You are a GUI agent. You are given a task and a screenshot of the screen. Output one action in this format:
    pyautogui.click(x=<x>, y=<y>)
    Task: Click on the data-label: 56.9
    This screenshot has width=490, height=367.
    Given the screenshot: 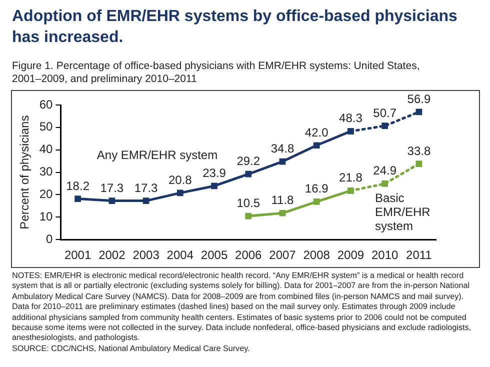 What is the action you would take?
    pyautogui.click(x=419, y=99)
    